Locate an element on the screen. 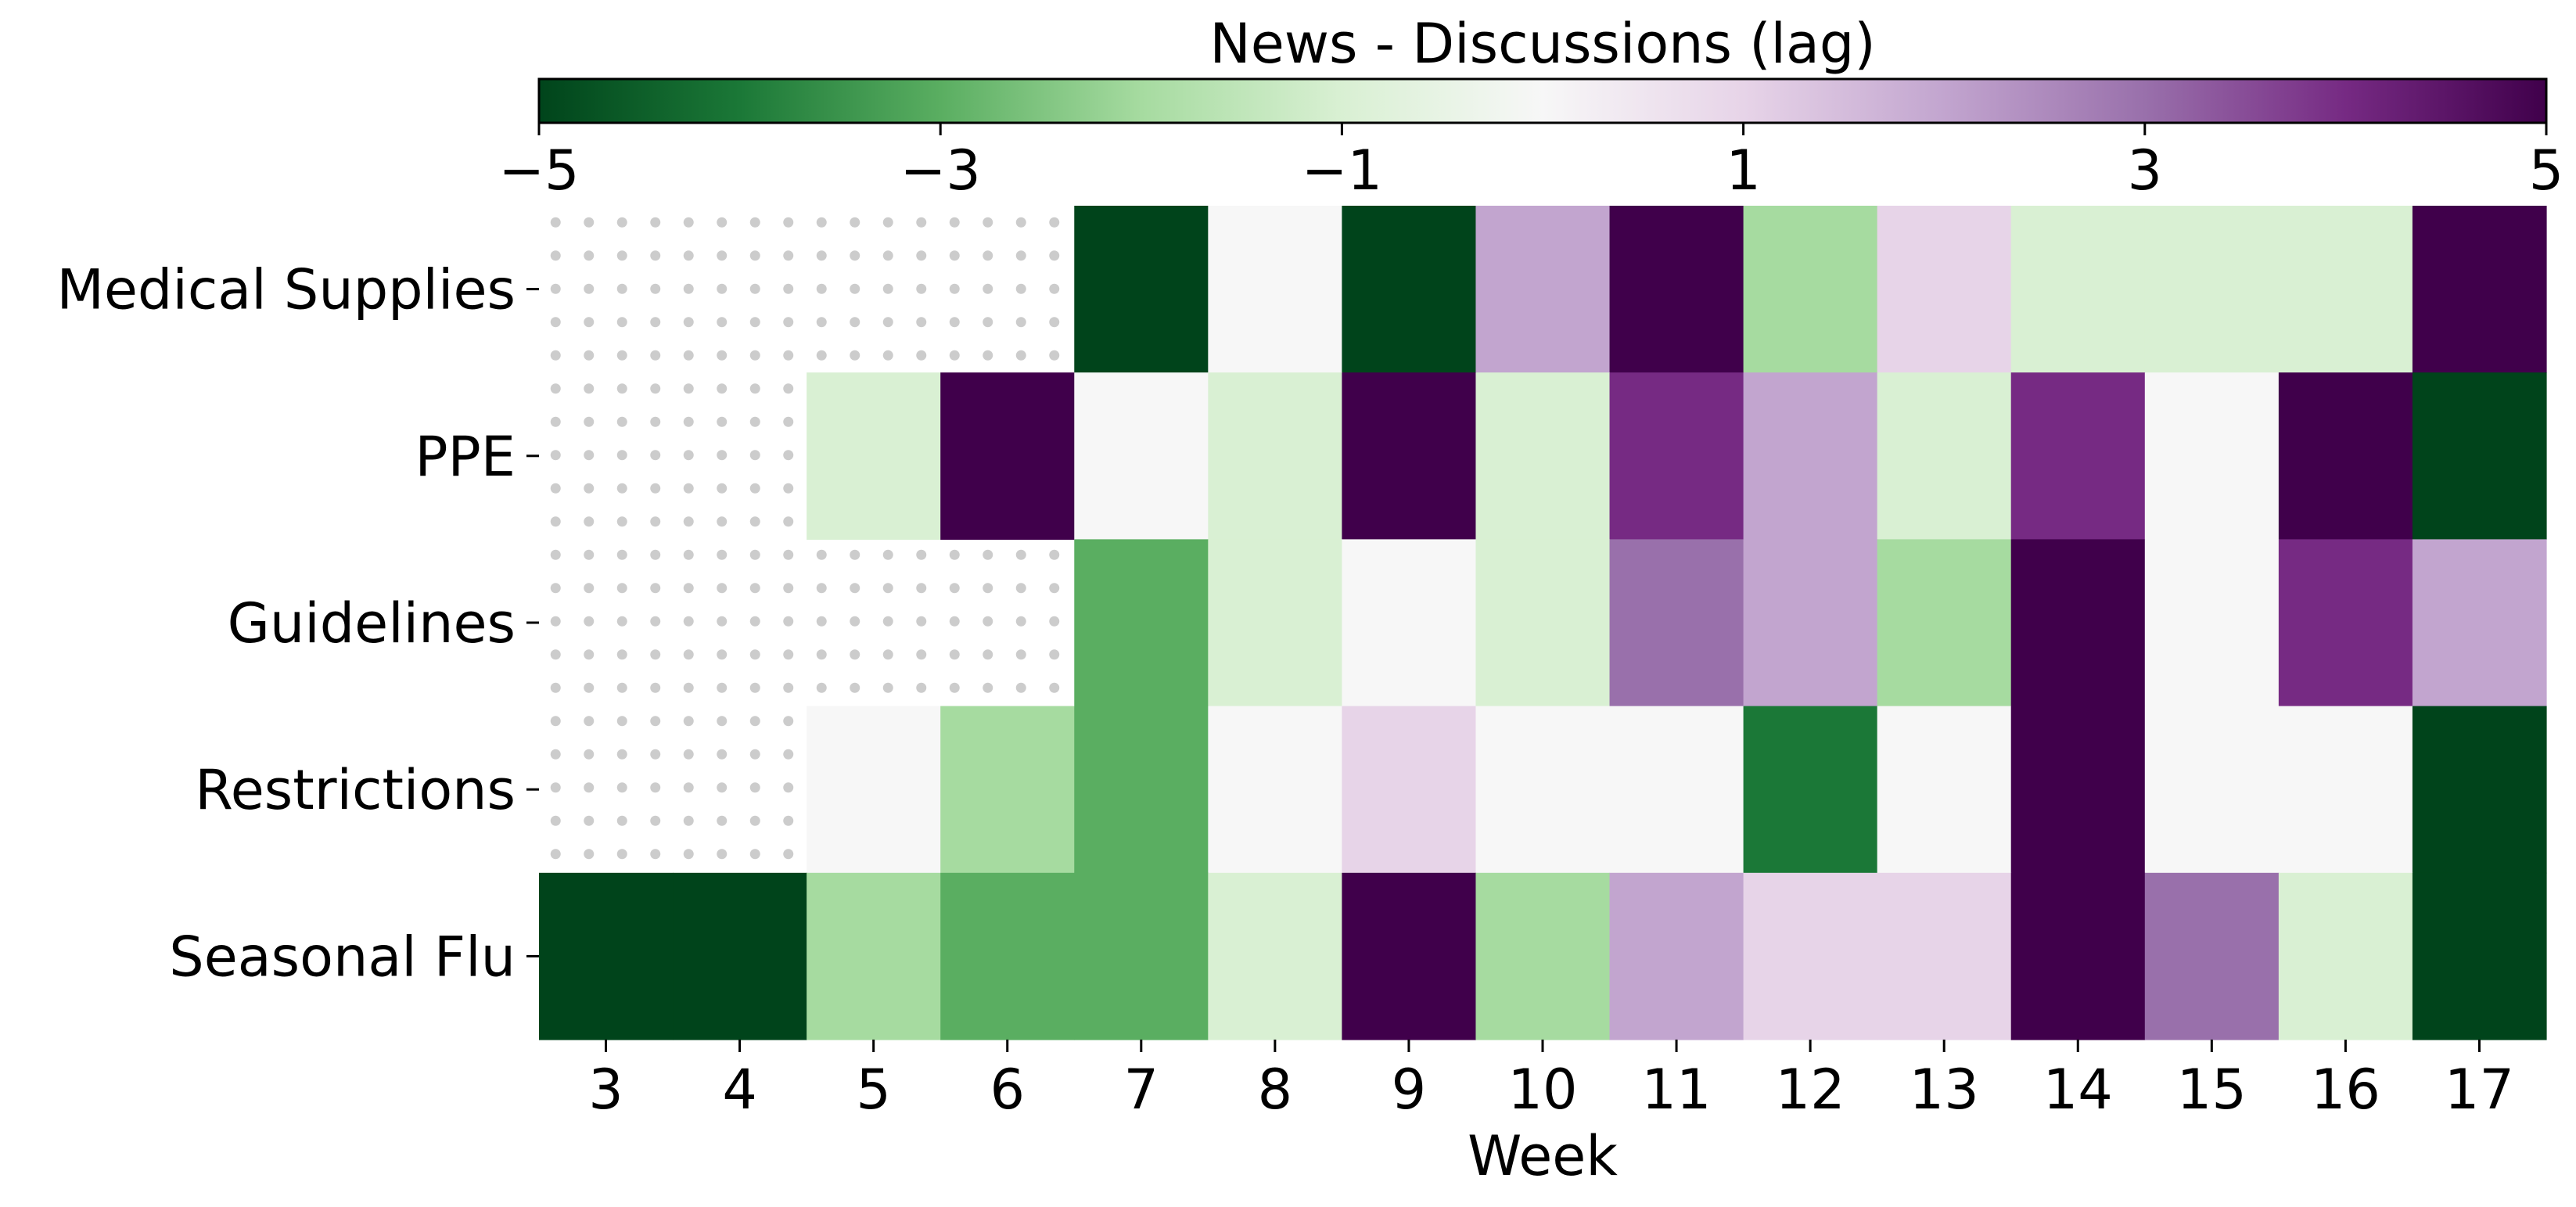  x-tick-label: 3 is located at coordinates (605, 1090).